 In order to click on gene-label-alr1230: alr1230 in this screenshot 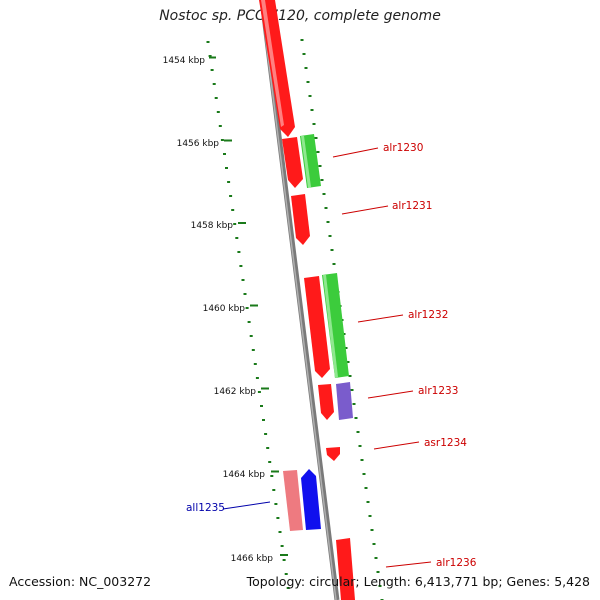, I will do `click(403, 148)`.